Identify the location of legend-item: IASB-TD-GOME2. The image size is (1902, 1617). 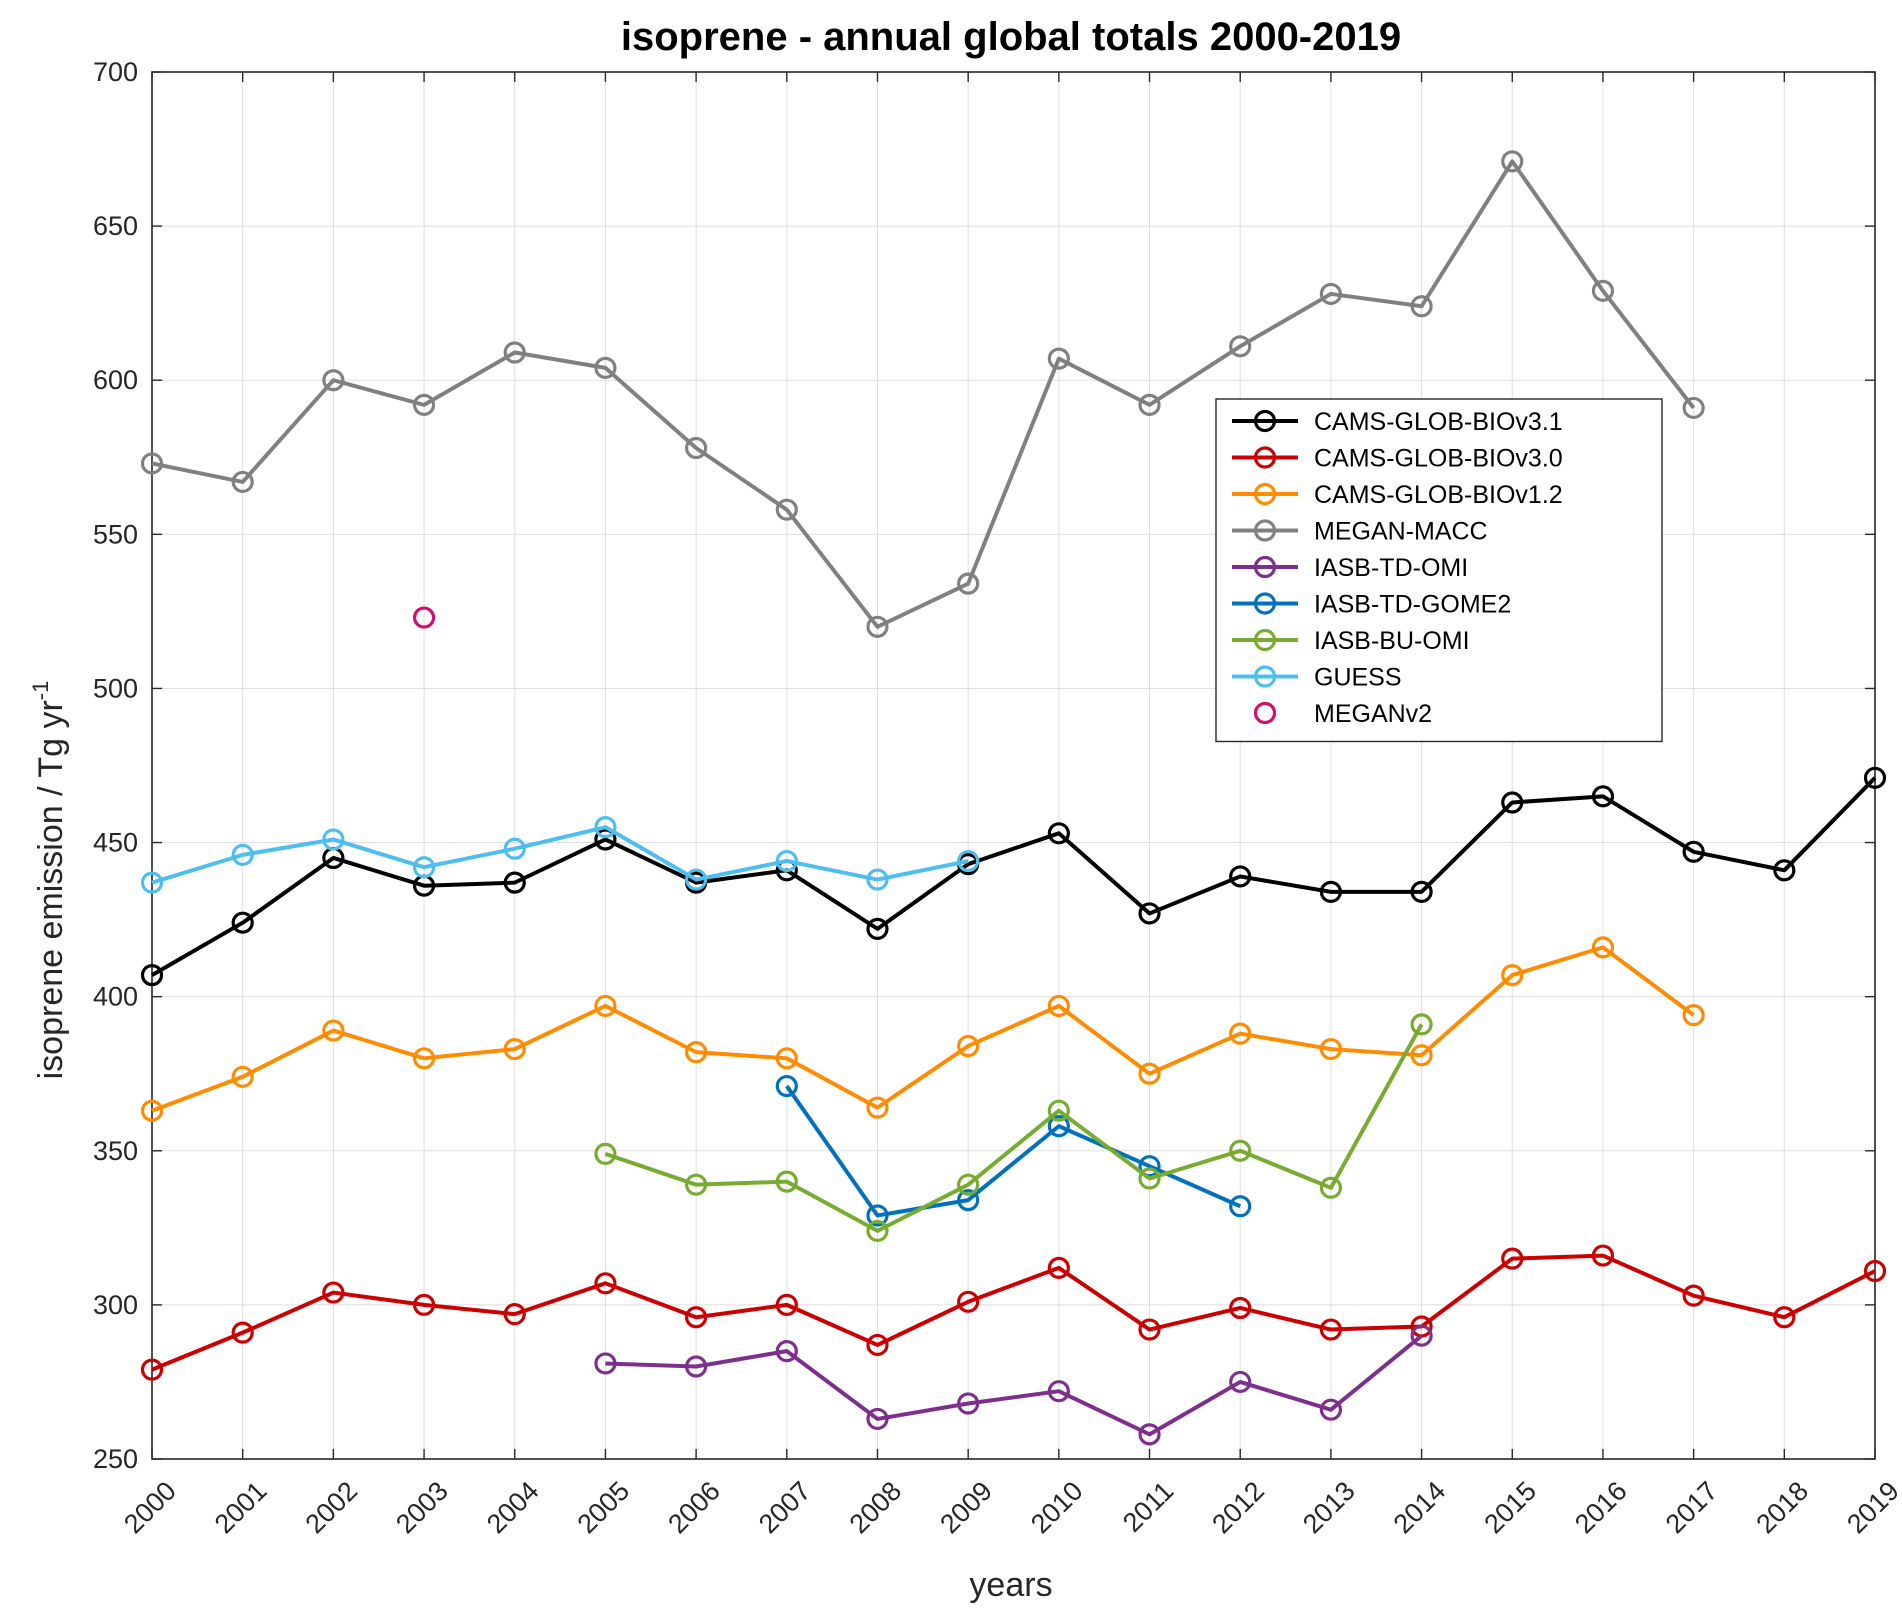
(1371, 605).